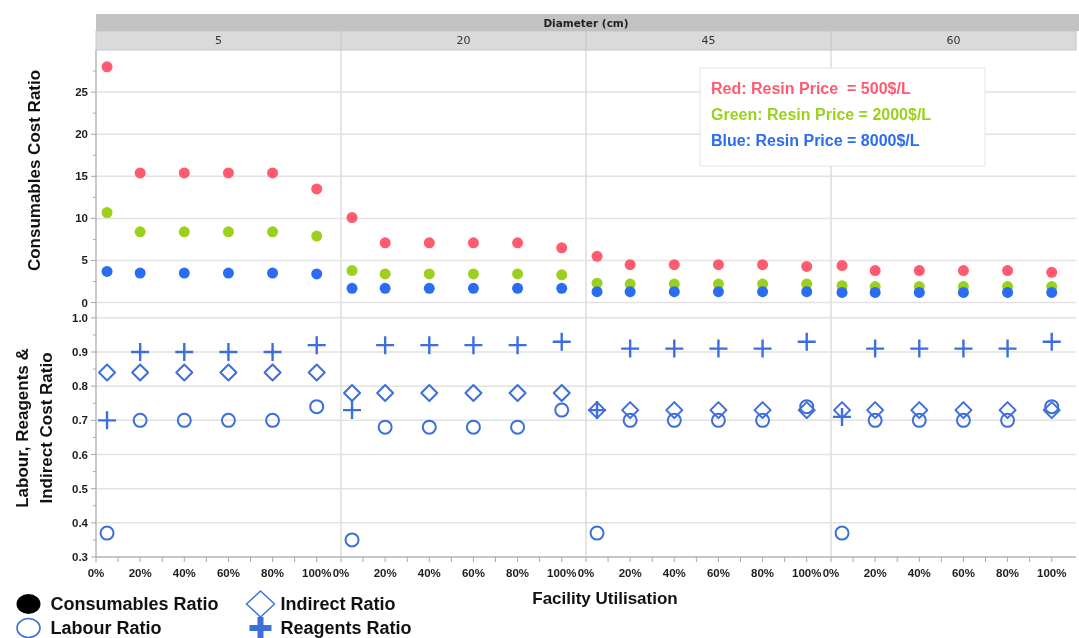 The image size is (1079, 638). I want to click on y-tick-label: 0.9, so click(80, 352).